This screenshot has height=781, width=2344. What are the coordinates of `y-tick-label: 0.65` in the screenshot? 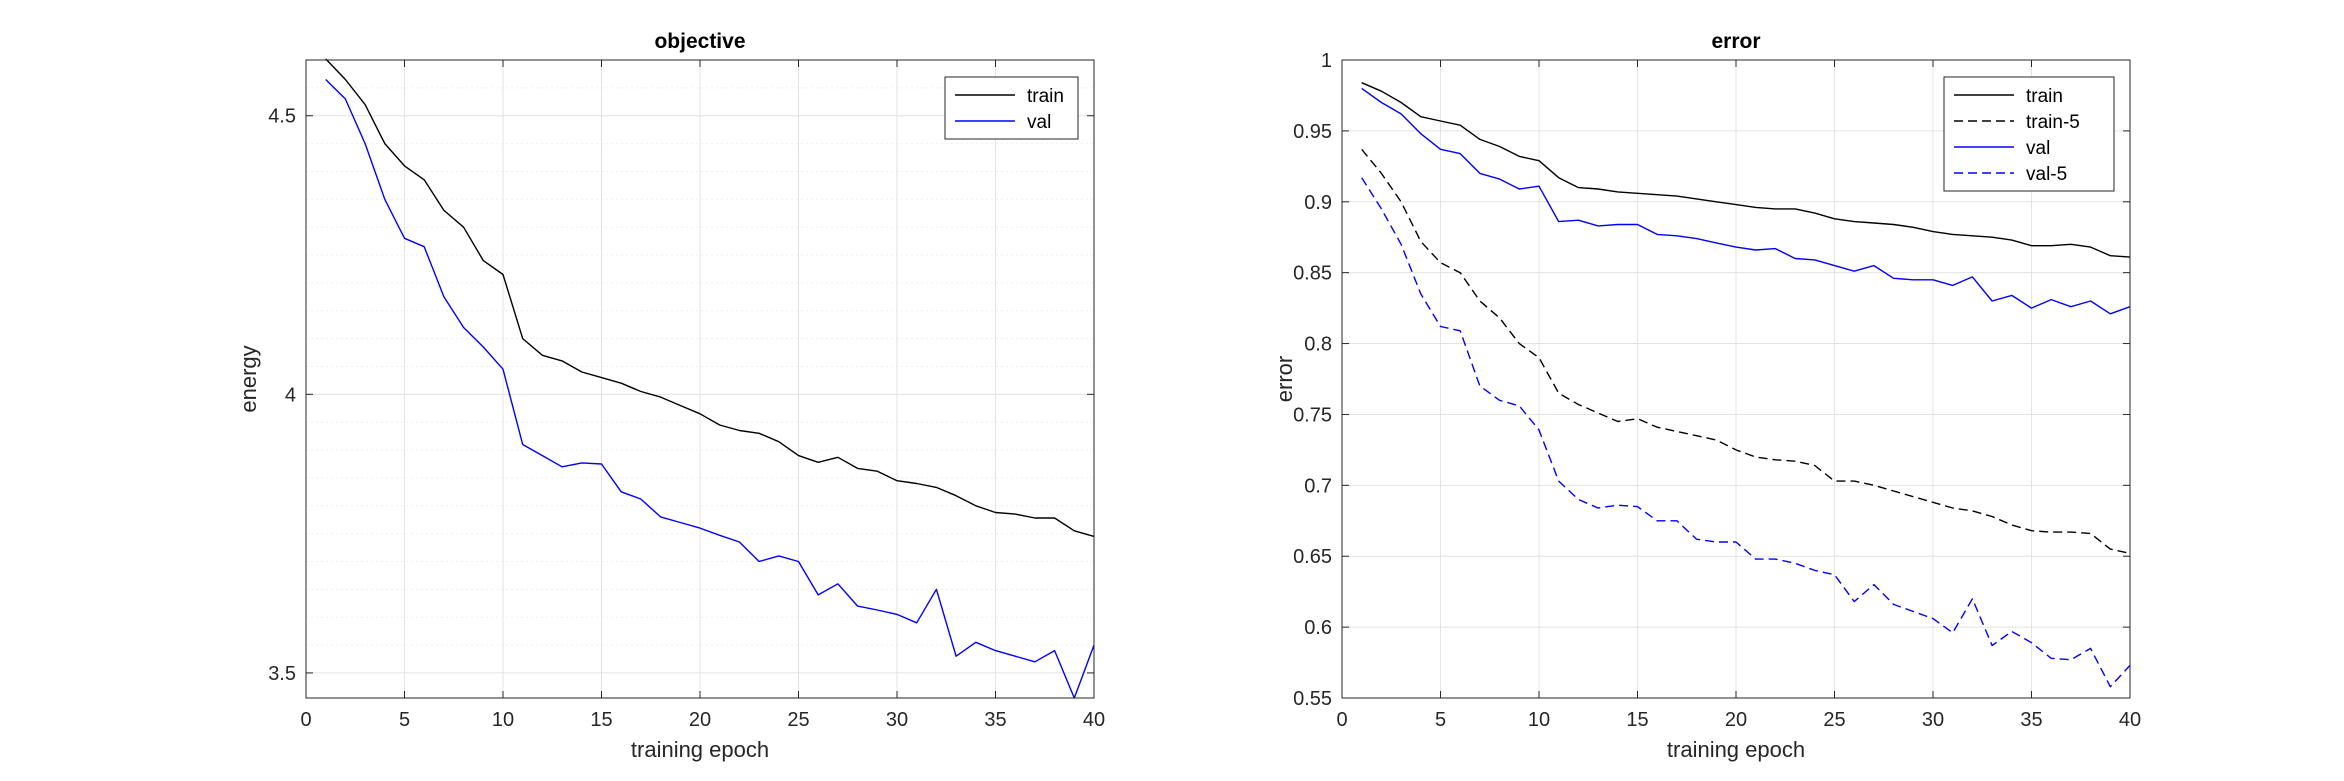 It's located at (1312, 557).